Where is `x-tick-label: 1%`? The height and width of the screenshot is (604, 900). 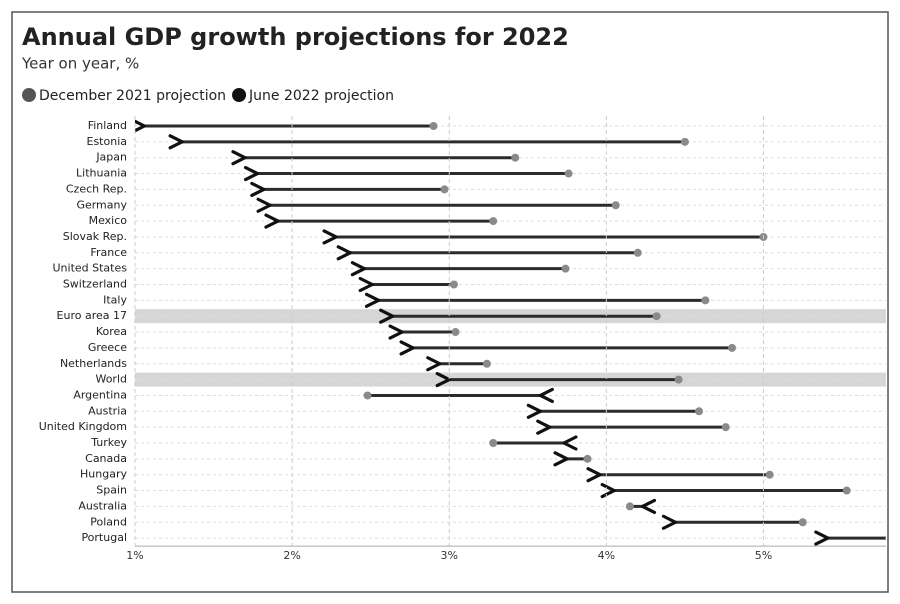 x-tick-label: 1% is located at coordinates (134, 555).